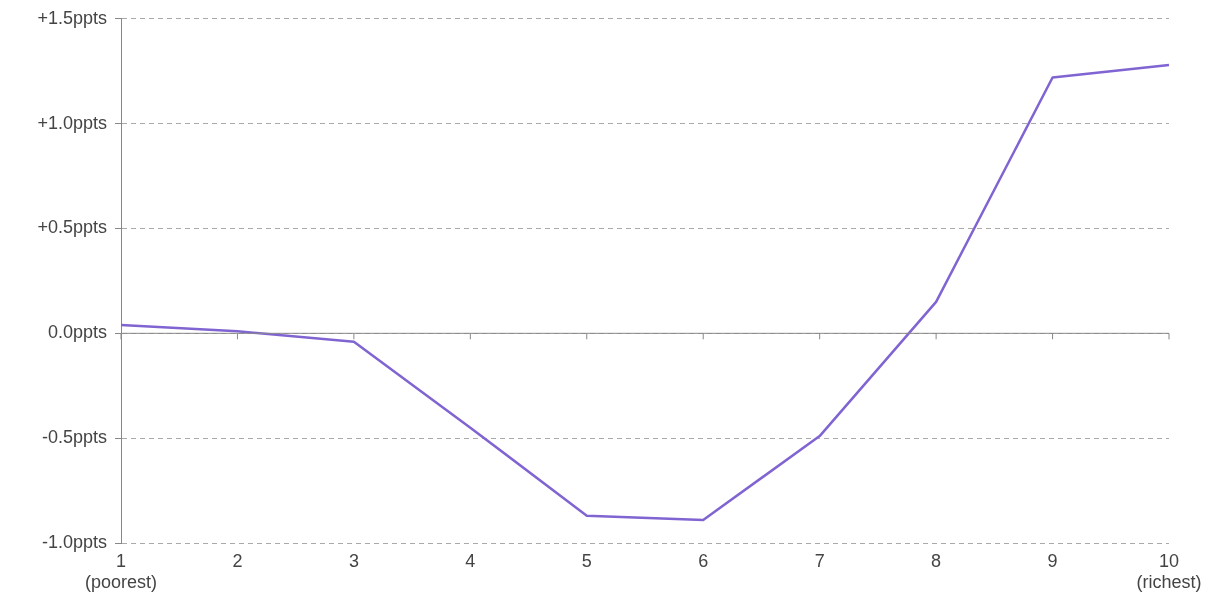 This screenshot has height=611, width=1211. What do you see at coordinates (353, 560) in the screenshot?
I see `x-tick-label: 3` at bounding box center [353, 560].